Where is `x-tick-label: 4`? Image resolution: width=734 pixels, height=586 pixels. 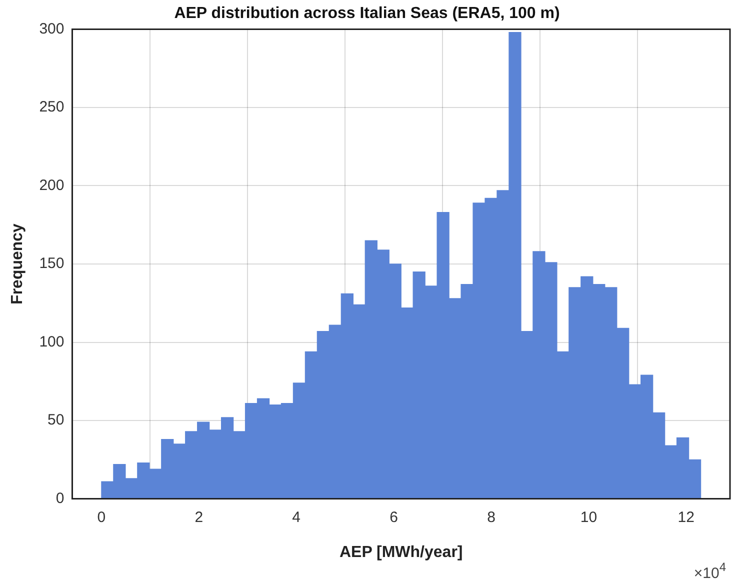
x-tick-label: 4 is located at coordinates (296, 517).